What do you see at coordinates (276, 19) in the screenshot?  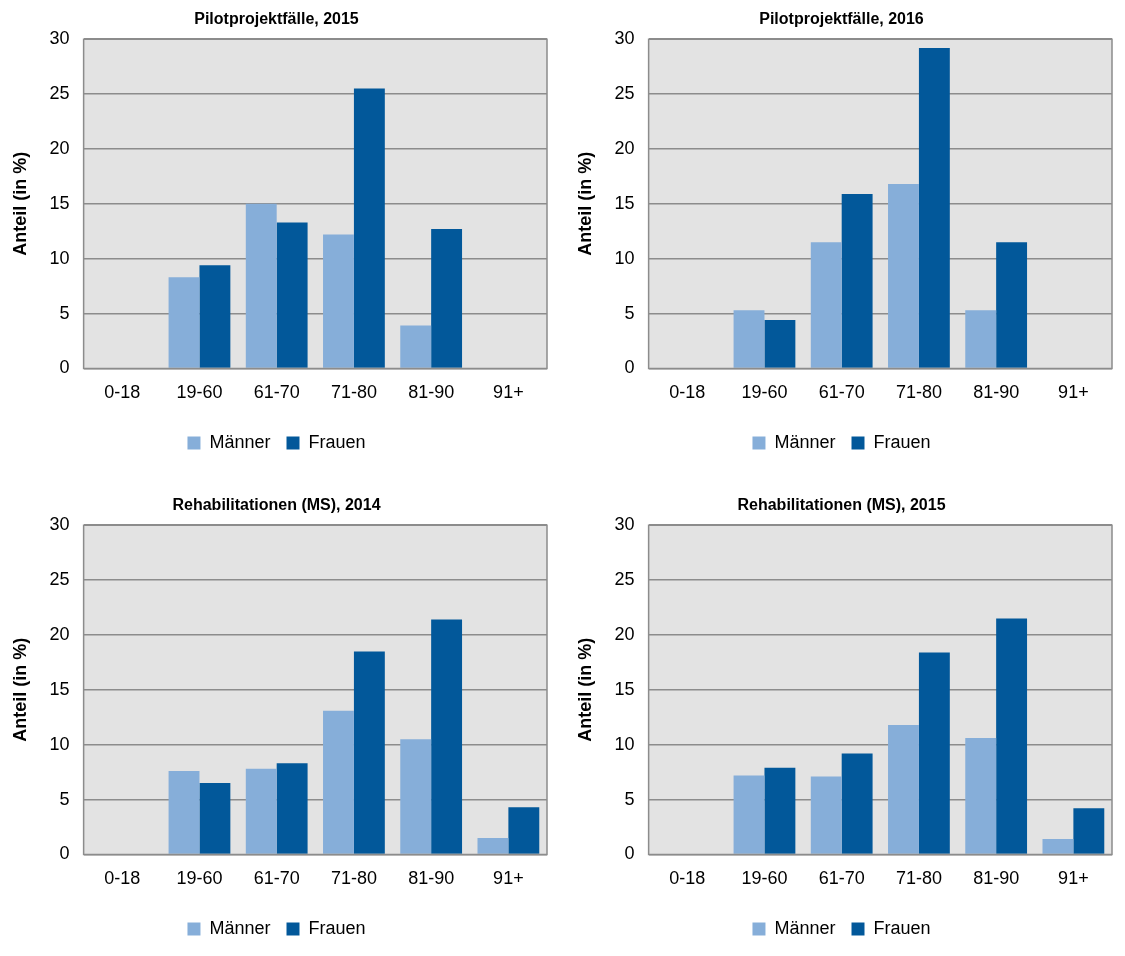 I see `chart-title: Pilotprojektfälle, 2015` at bounding box center [276, 19].